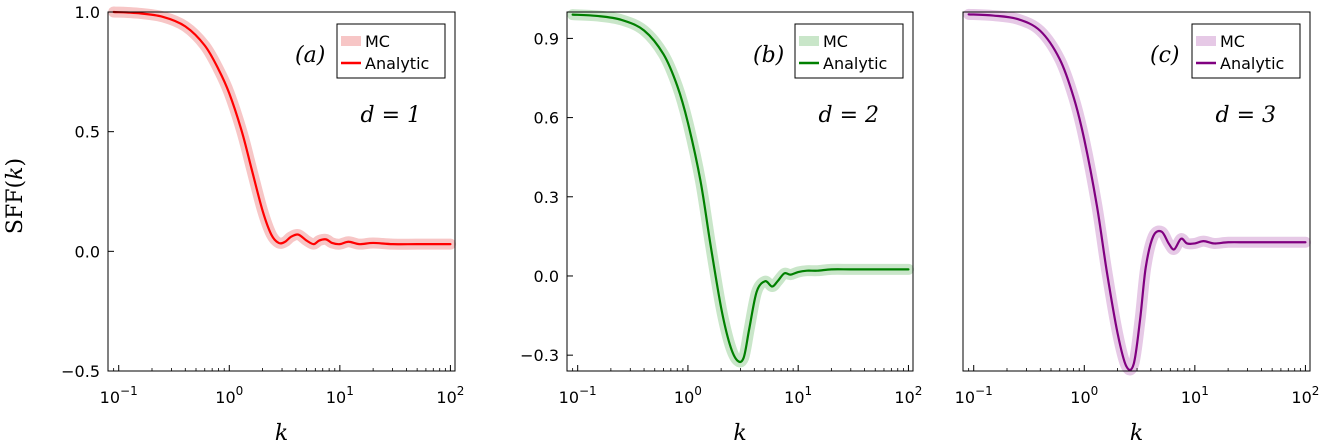  What do you see at coordinates (546, 38) in the screenshot?
I see `y-tick-label: 0.9` at bounding box center [546, 38].